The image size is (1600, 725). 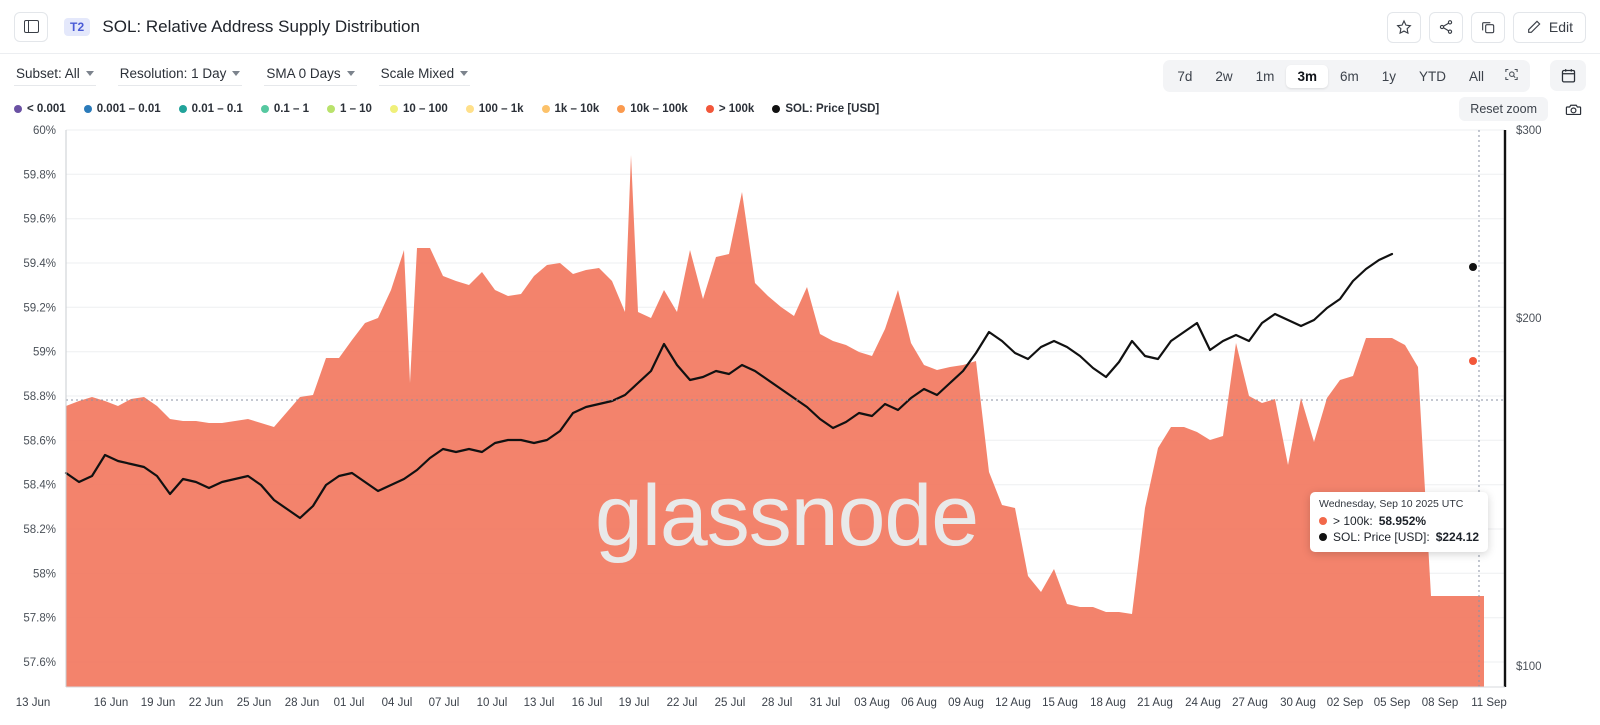 What do you see at coordinates (46, 109) in the screenshot?
I see `legend-label: < 0.001` at bounding box center [46, 109].